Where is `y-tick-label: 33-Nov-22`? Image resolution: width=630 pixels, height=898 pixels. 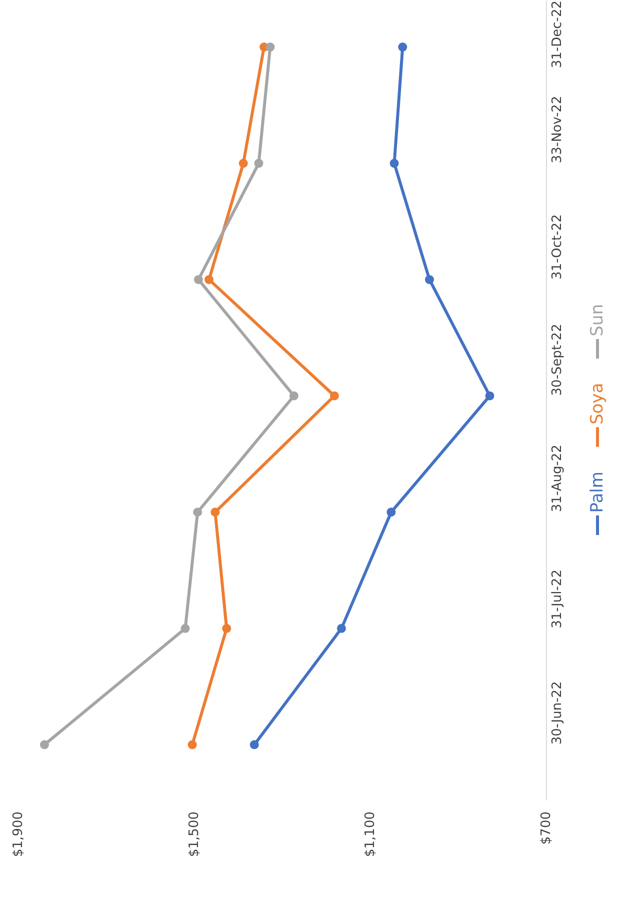 y-tick-label: 33-Nov-22 is located at coordinates (557, 130).